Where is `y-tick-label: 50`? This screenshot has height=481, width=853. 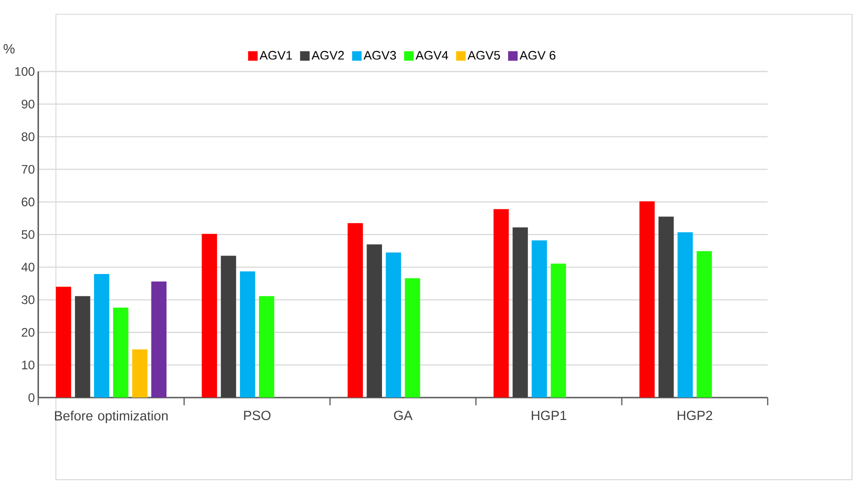
y-tick-label: 50 is located at coordinates (28, 235).